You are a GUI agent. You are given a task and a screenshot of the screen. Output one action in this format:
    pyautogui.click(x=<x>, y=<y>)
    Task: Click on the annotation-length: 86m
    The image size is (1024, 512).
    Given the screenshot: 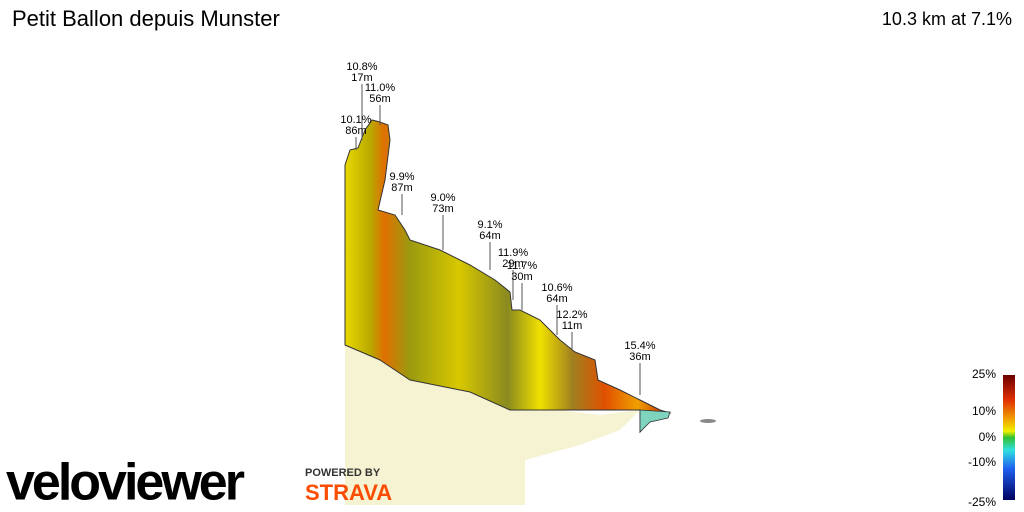 What is the action you would take?
    pyautogui.click(x=355, y=131)
    